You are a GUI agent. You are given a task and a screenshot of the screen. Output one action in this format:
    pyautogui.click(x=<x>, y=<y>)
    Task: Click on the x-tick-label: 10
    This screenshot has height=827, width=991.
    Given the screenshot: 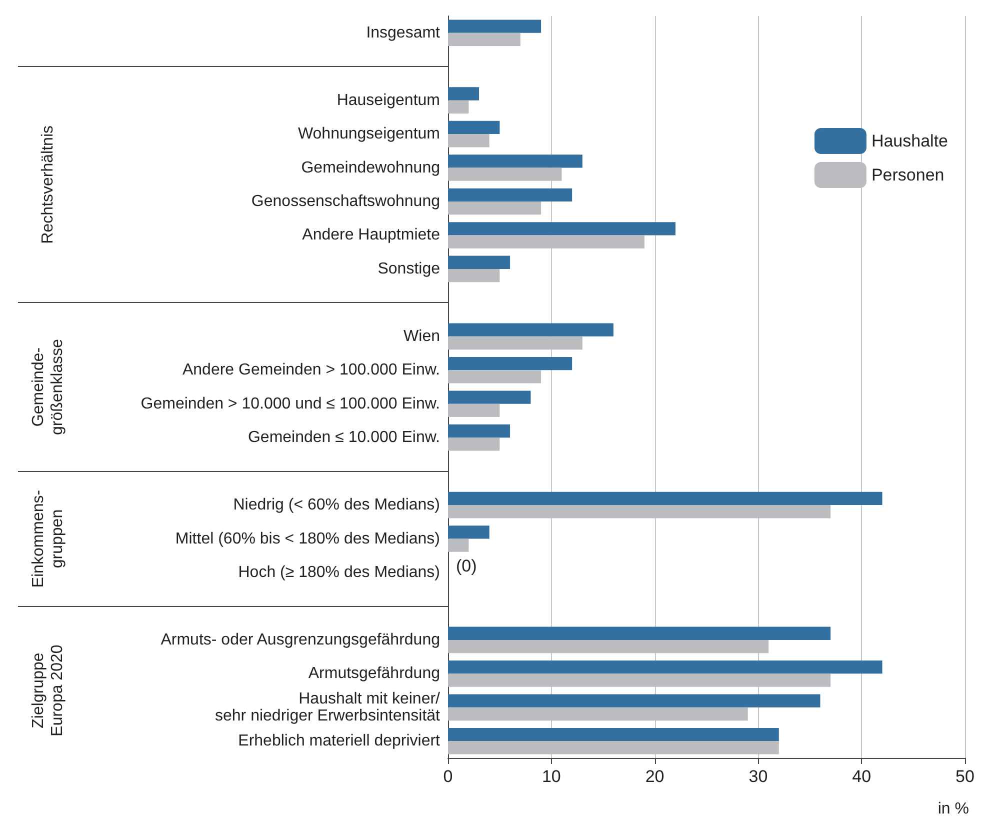 What is the action you would take?
    pyautogui.click(x=551, y=776)
    